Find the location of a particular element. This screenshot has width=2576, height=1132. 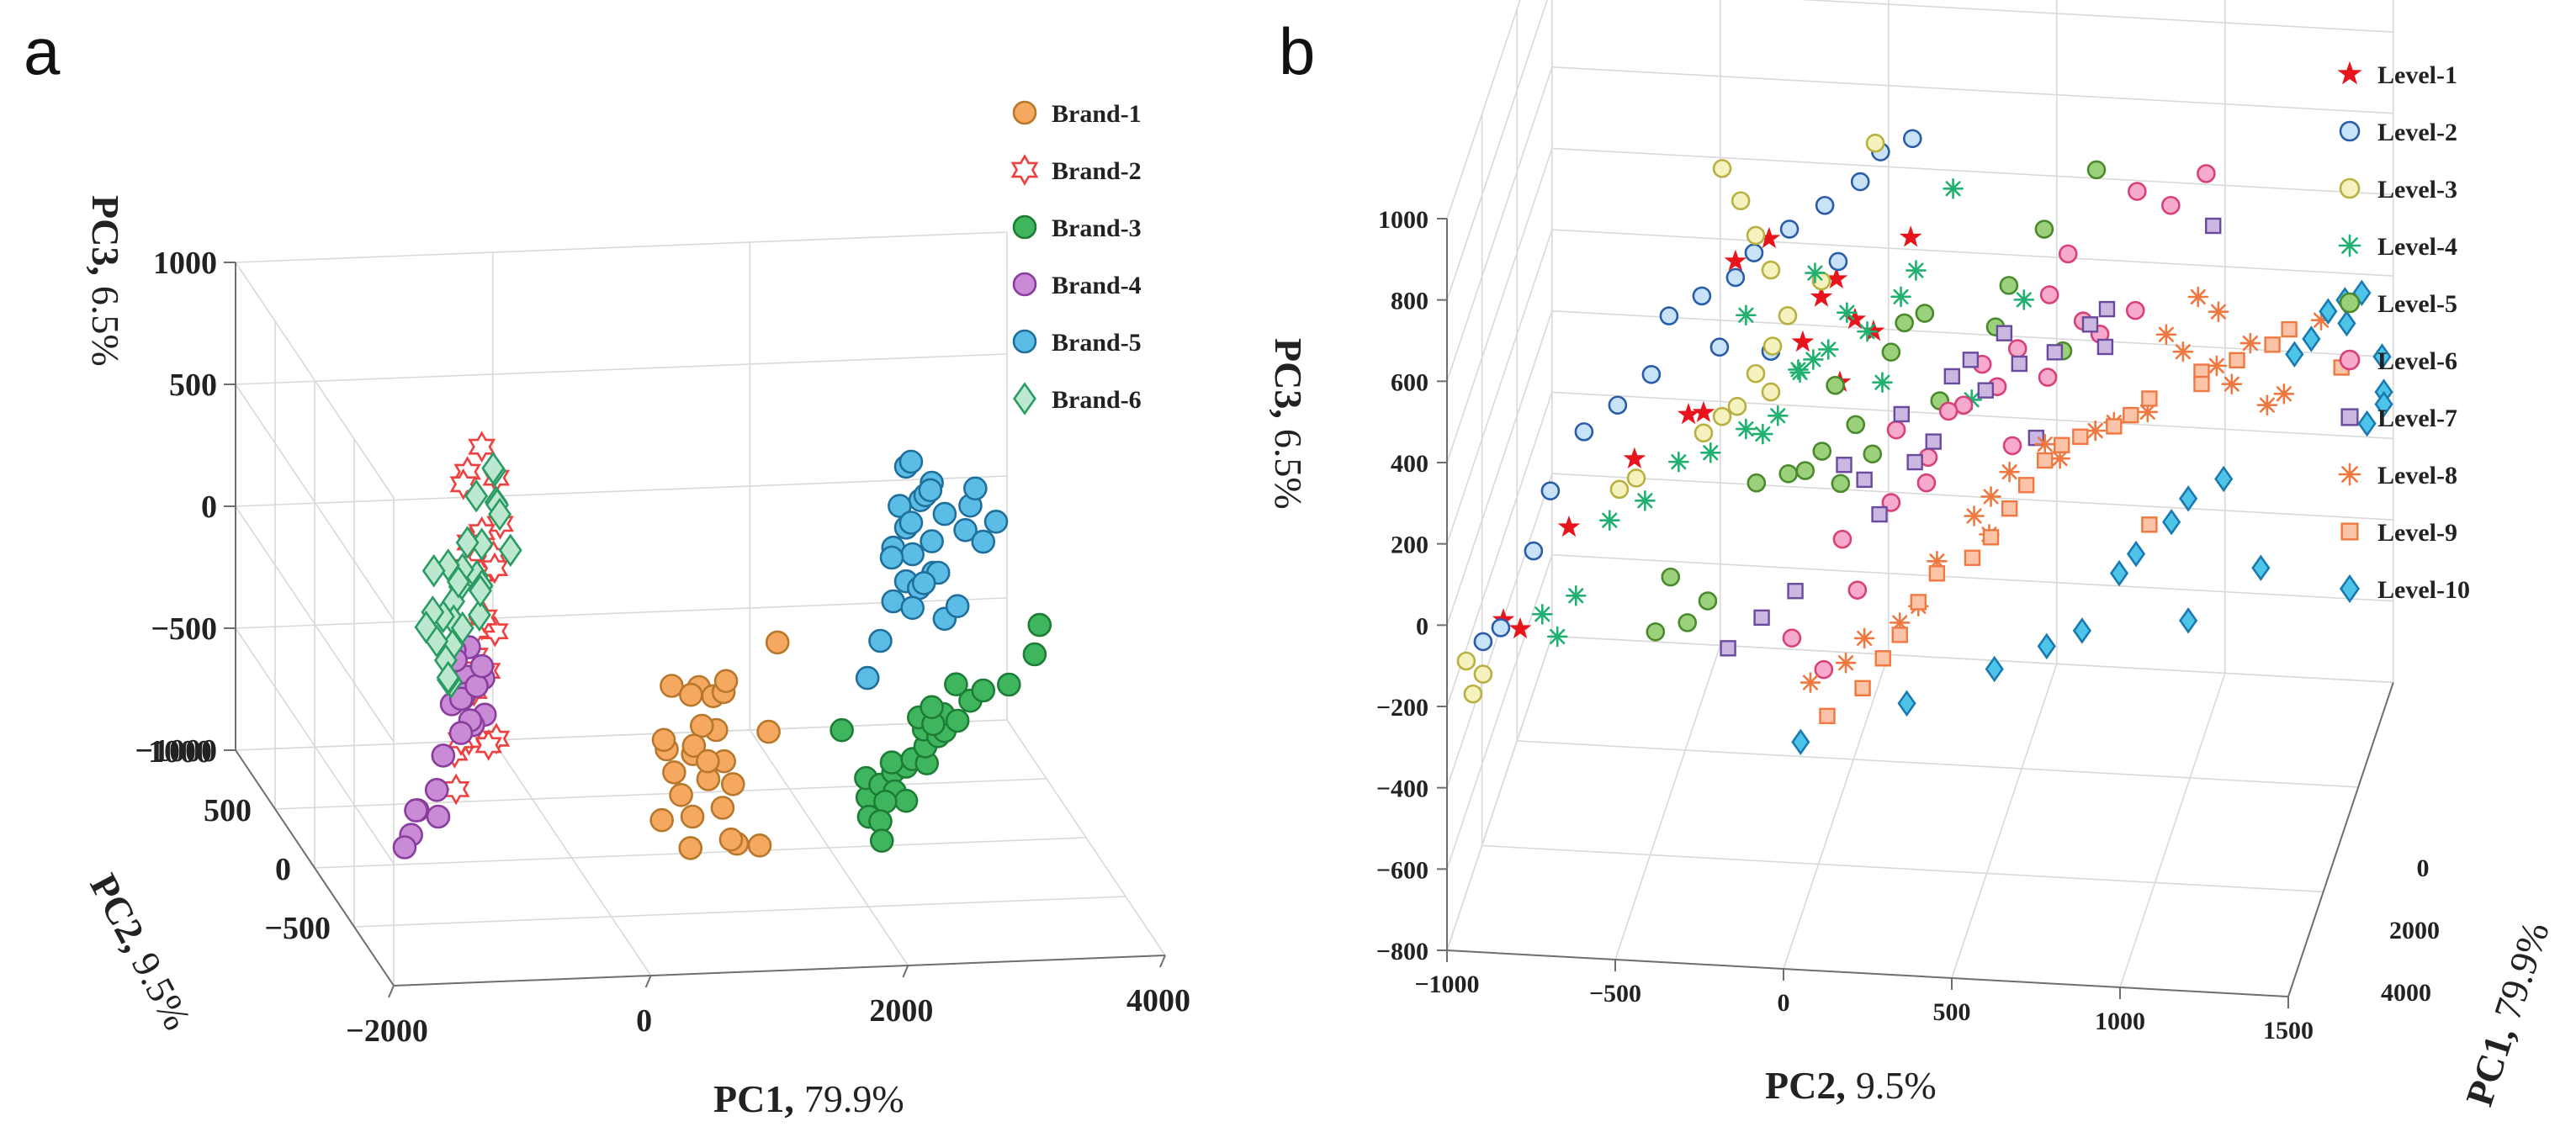

legend-label-level-5: Level-5 is located at coordinates (2417, 304).